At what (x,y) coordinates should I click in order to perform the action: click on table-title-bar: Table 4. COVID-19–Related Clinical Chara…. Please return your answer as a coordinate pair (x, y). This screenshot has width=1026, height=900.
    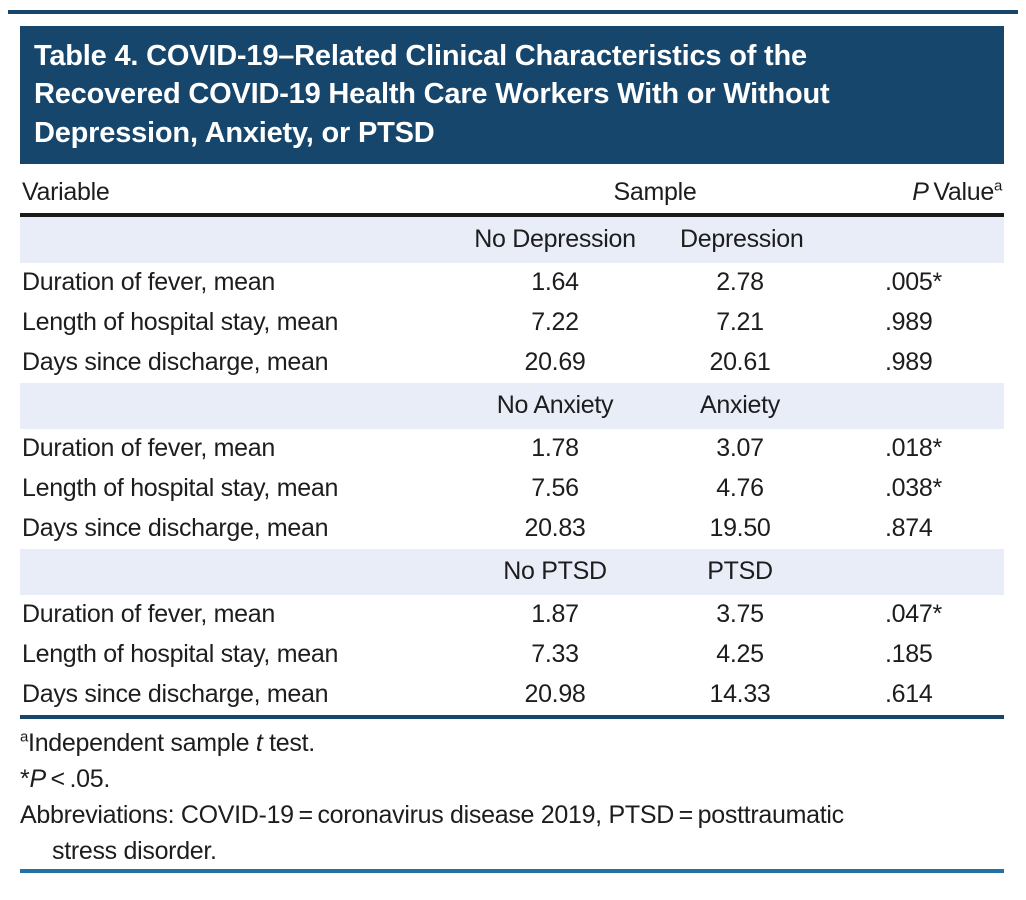
    Looking at the image, I should click on (512, 95).